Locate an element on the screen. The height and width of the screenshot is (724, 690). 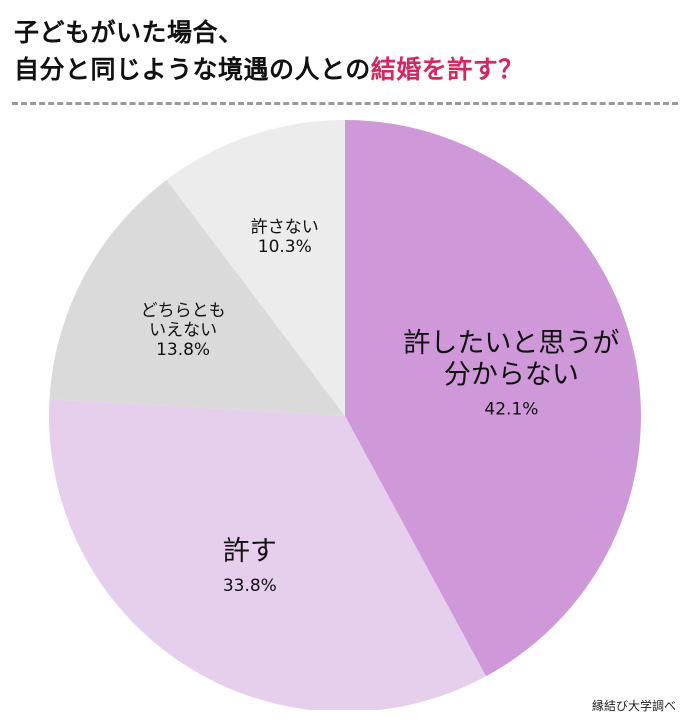
chart-title: 子どもがいた場合、 自分と同じような境遇の人との結婚を許す？ is located at coordinates (269, 51).